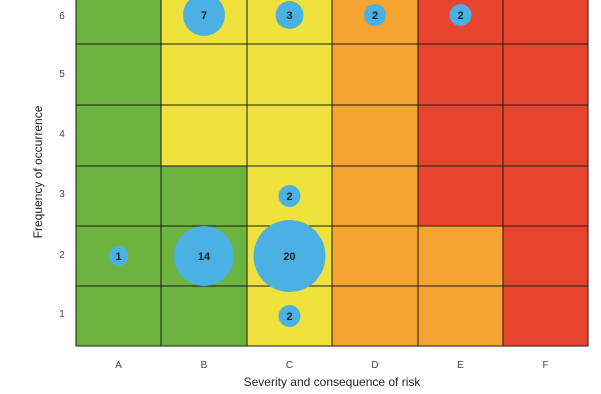 Image resolution: width=601 pixels, height=394 pixels. I want to click on x-axis-label: Severity and consequence of risk, so click(333, 382).